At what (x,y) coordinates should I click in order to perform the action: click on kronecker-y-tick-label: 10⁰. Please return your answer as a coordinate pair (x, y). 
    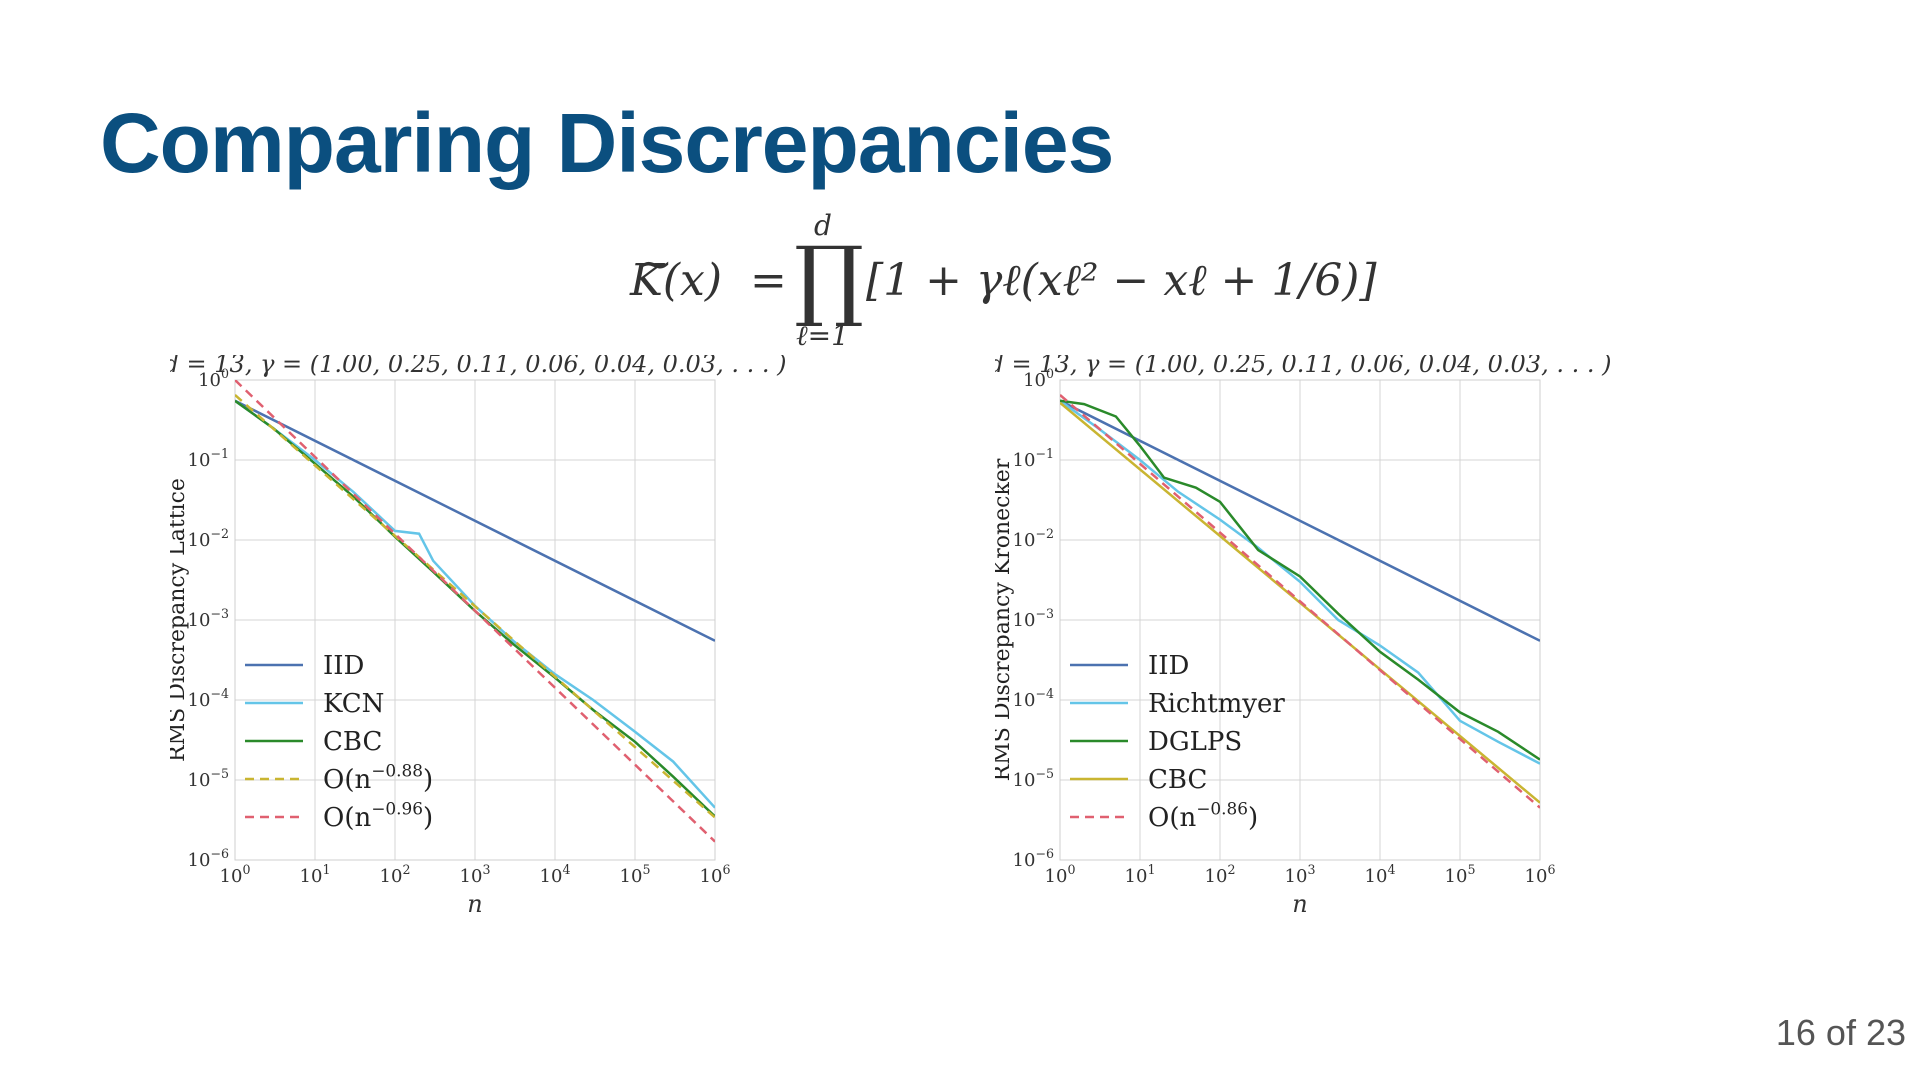
    Looking at the image, I should click on (1038, 378).